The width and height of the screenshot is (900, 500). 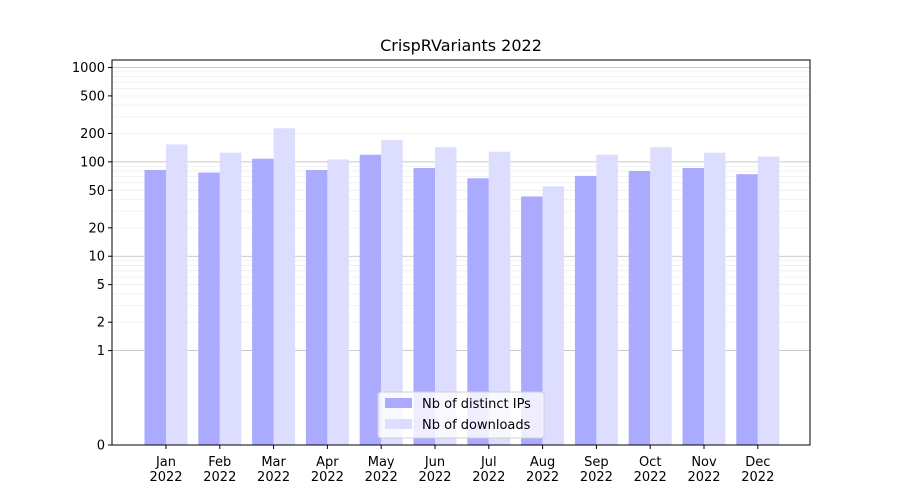 What do you see at coordinates (703, 470) in the screenshot?
I see `x-tick-label: Nov 2022` at bounding box center [703, 470].